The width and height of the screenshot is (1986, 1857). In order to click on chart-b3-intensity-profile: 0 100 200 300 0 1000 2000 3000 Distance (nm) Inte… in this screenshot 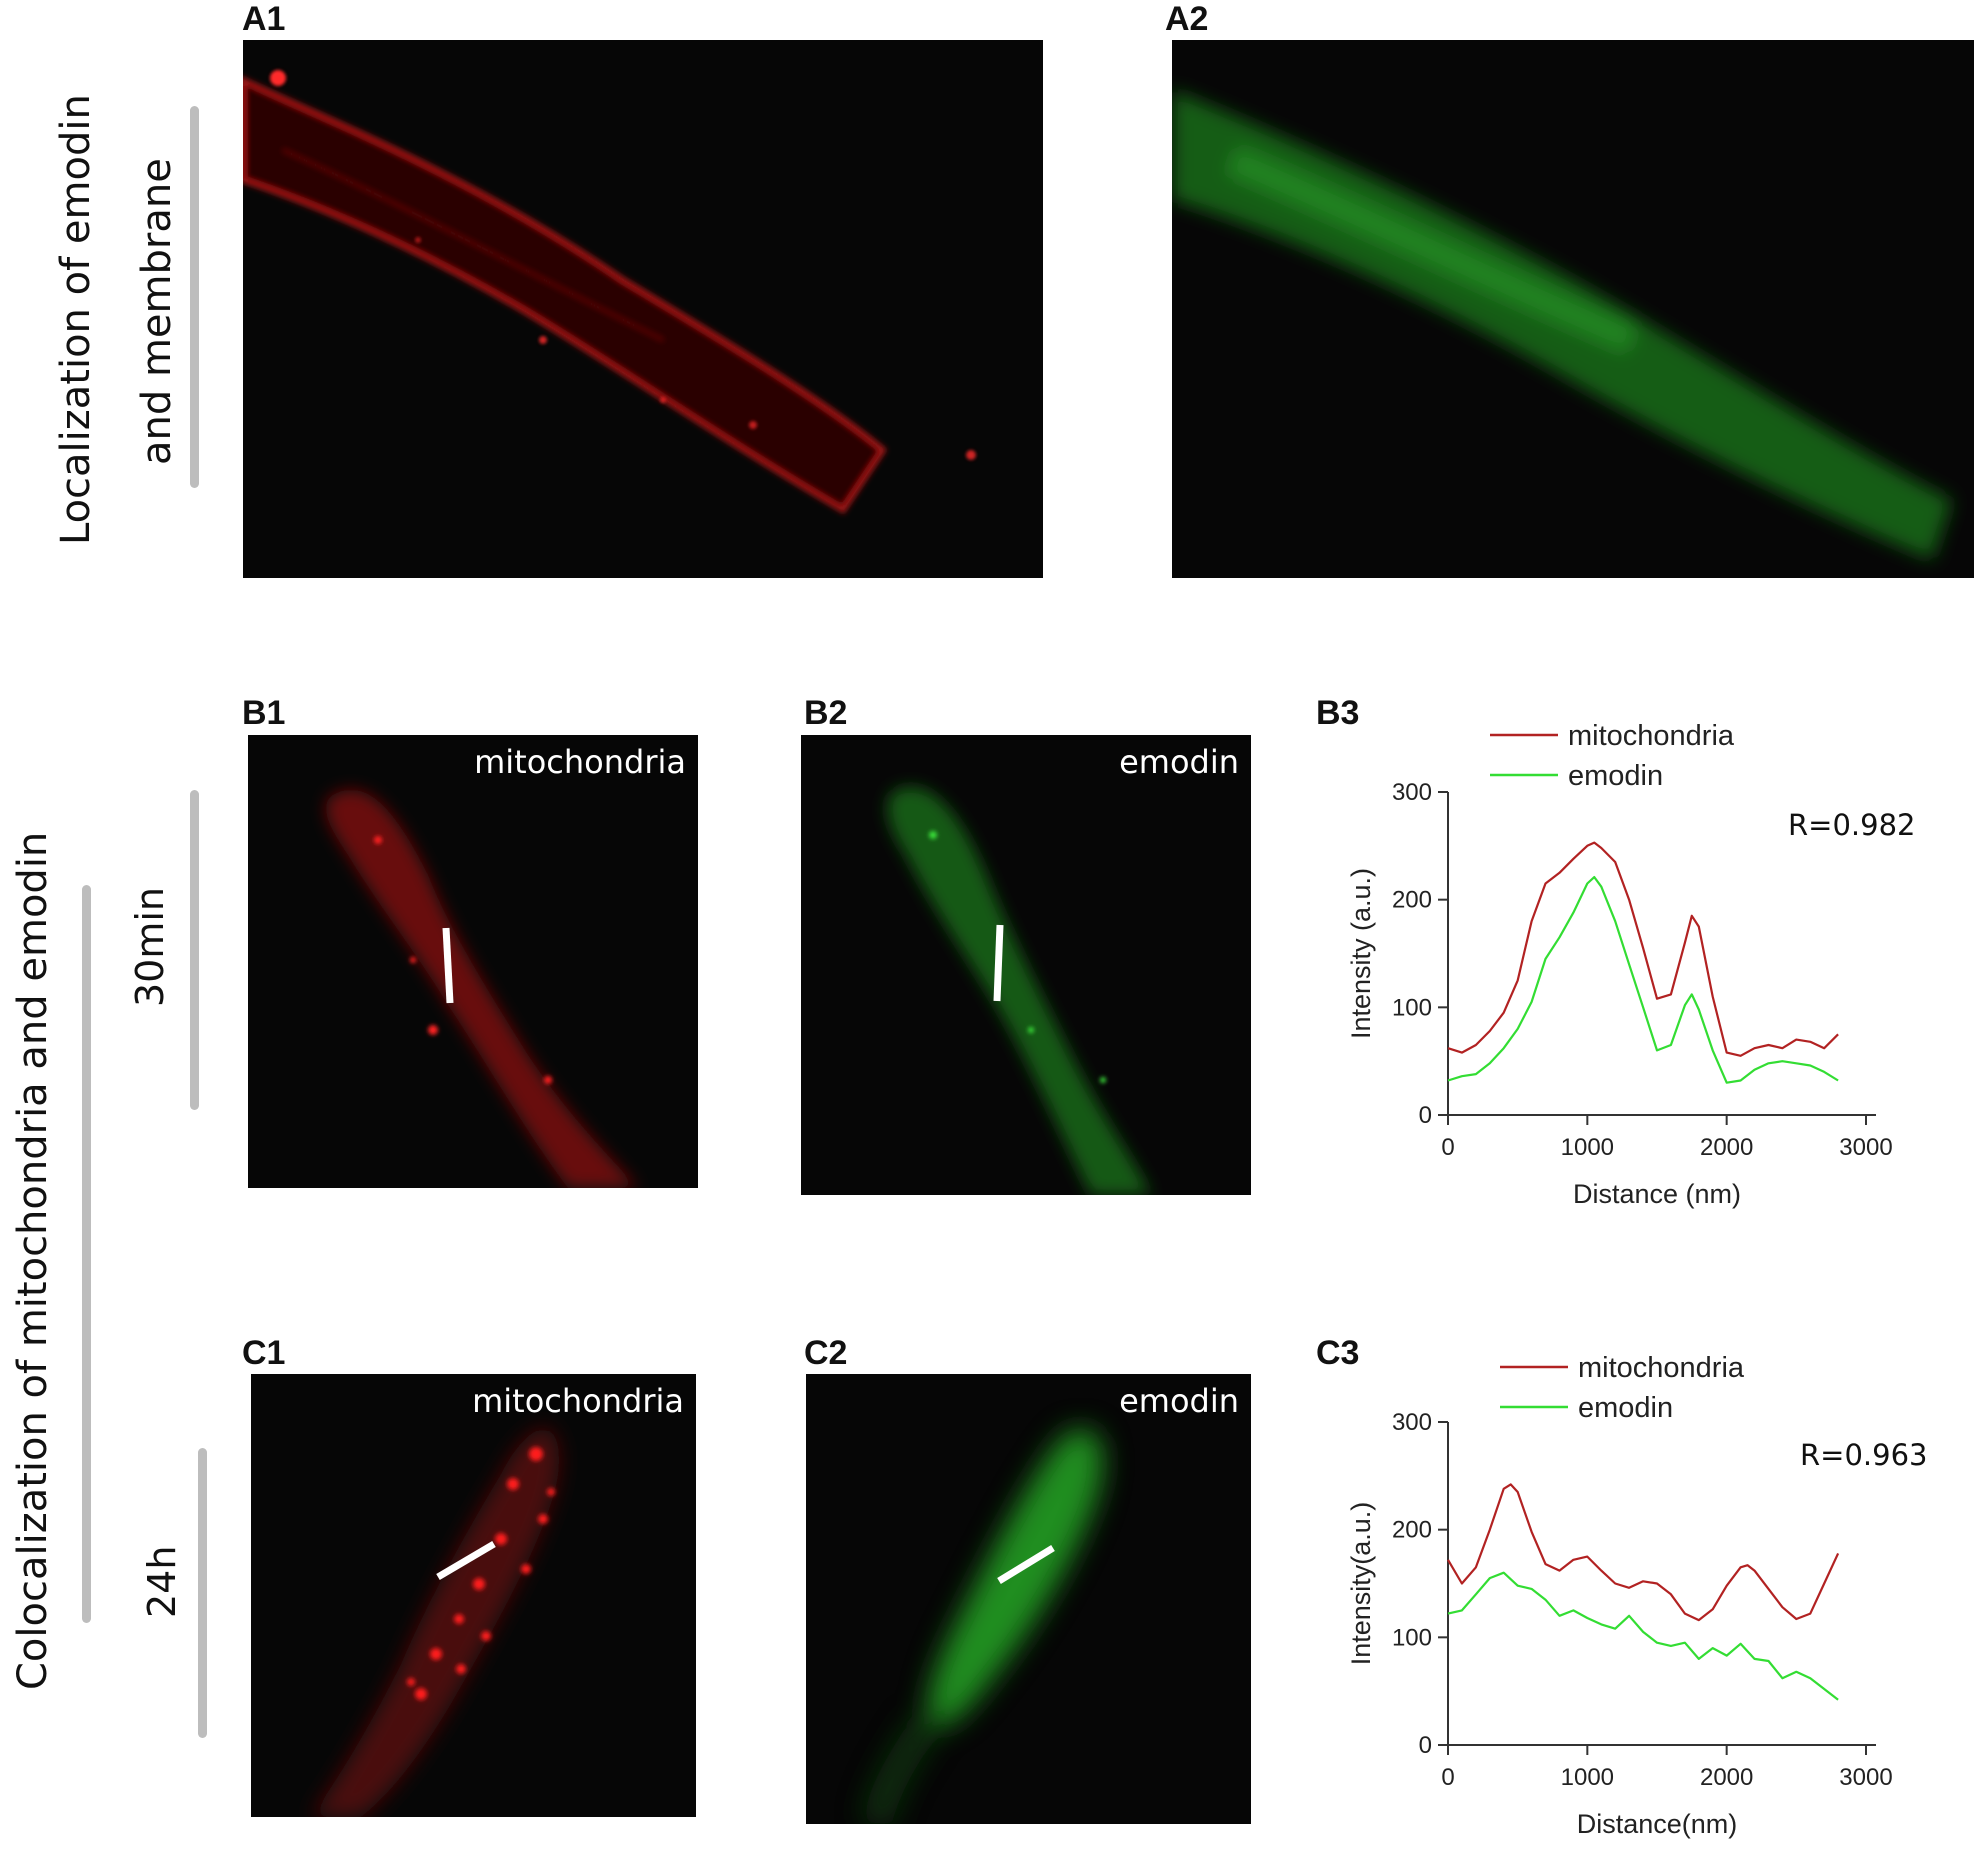, I will do `click(1640, 965)`.